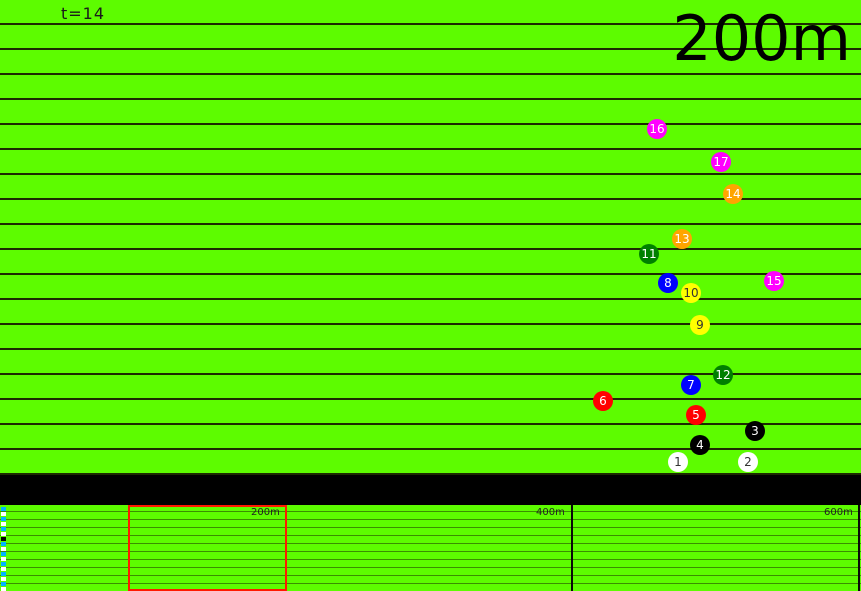 This screenshot has width=861, height=591. Describe the element at coordinates (657, 129) in the screenshot. I see `runner-16: 16` at that location.